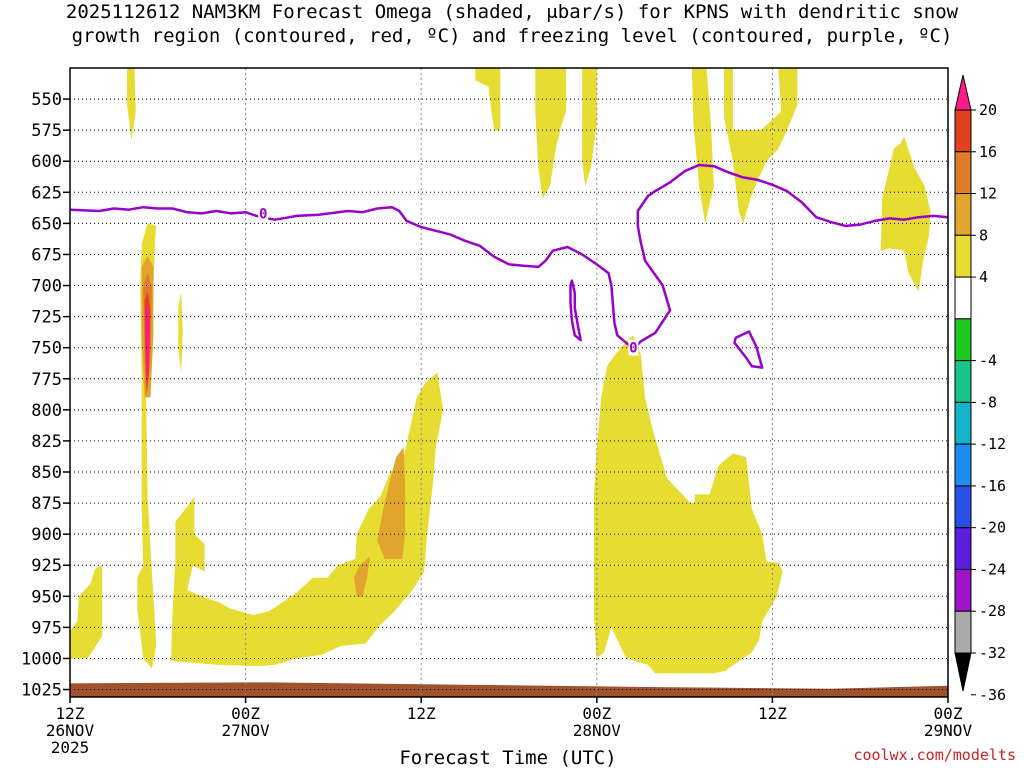 The height and width of the screenshot is (768, 1024). Describe the element at coordinates (983, 235) in the screenshot. I see `colorbar-label-3: 8` at that location.